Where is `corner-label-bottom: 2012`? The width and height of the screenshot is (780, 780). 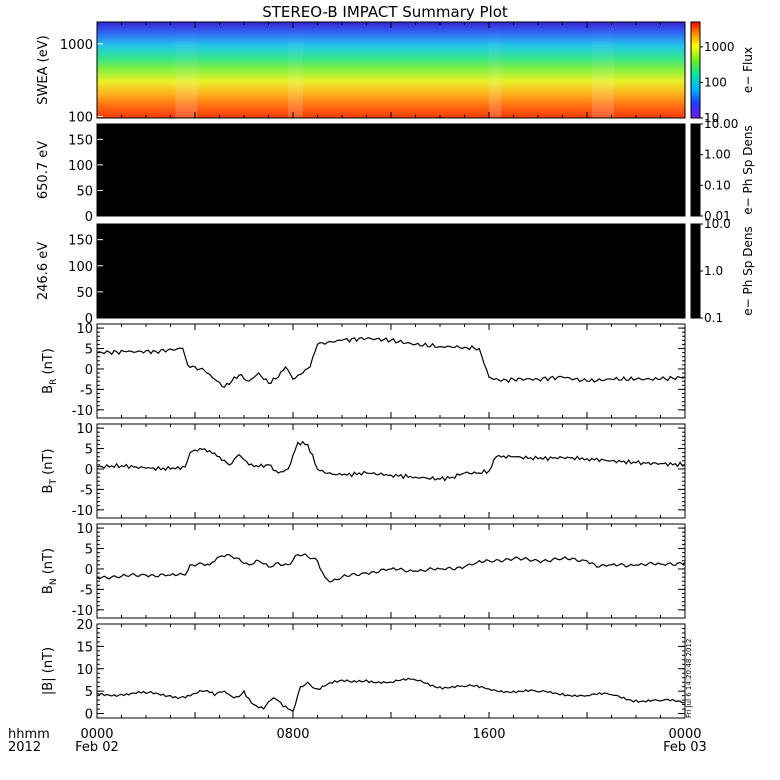
corner-label-bottom: 2012 is located at coordinates (24, 747).